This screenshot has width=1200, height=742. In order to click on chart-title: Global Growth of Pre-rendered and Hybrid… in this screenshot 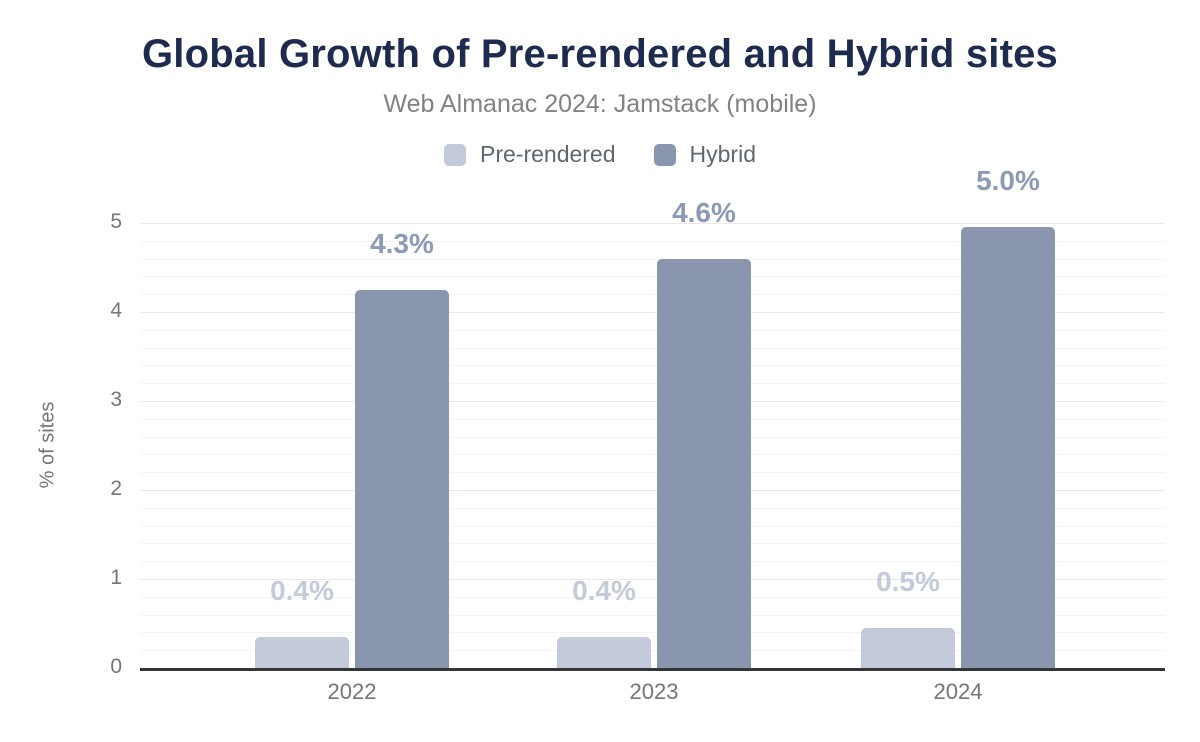, I will do `click(600, 54)`.